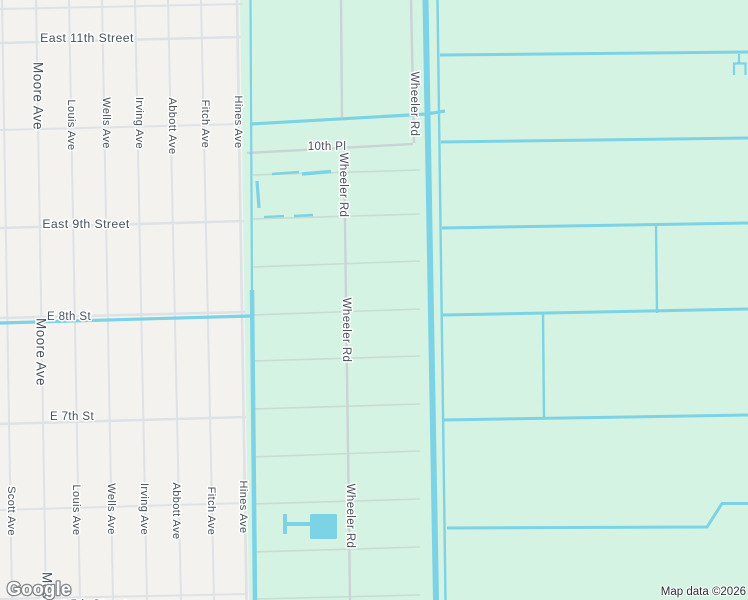  I want to click on road-east-11th, so click(121, 40).